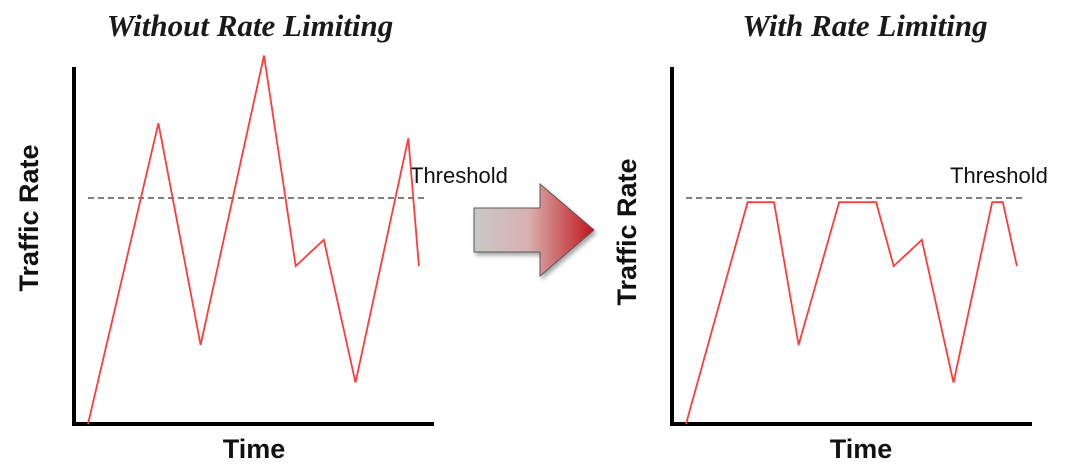  I want to click on panel-title: Without Rate Limiting, so click(250, 25).